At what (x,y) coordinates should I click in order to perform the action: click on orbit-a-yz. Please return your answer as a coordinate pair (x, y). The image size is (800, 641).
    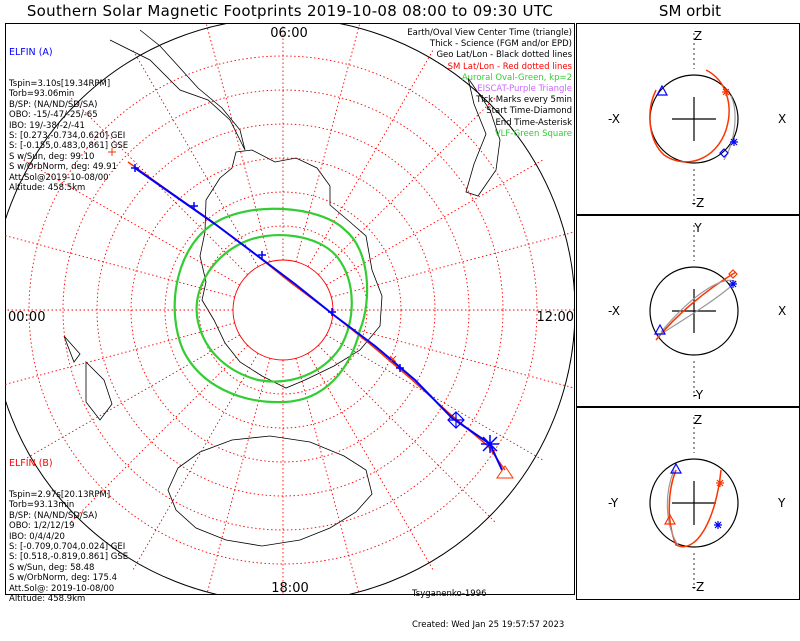
    Looking at the image, I should click on (672, 507).